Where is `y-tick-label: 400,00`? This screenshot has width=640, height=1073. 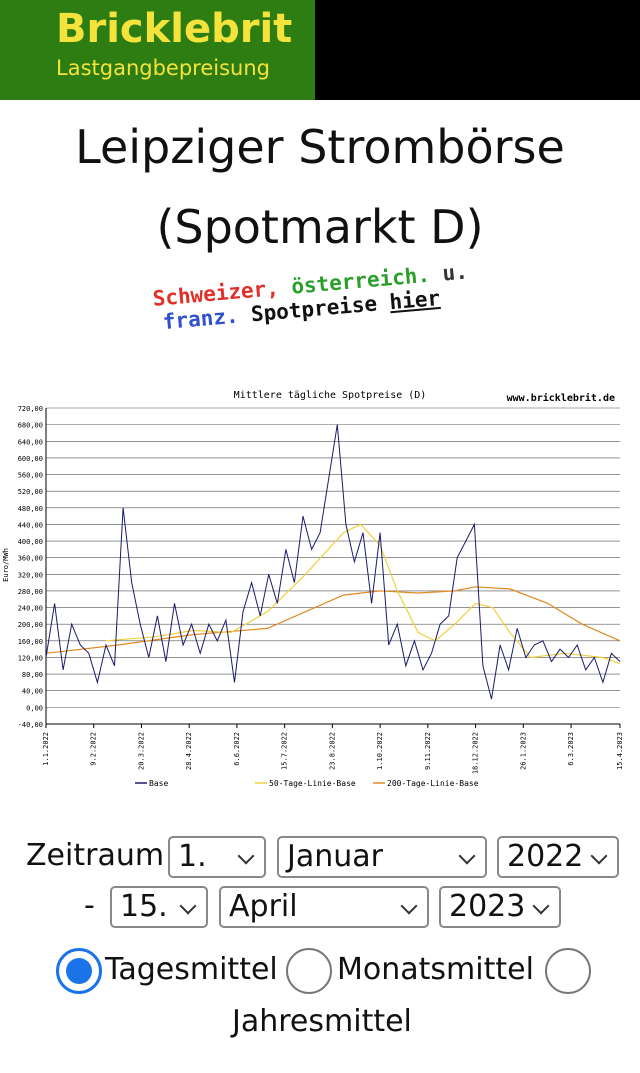
y-tick-label: 400,00 is located at coordinates (30, 542).